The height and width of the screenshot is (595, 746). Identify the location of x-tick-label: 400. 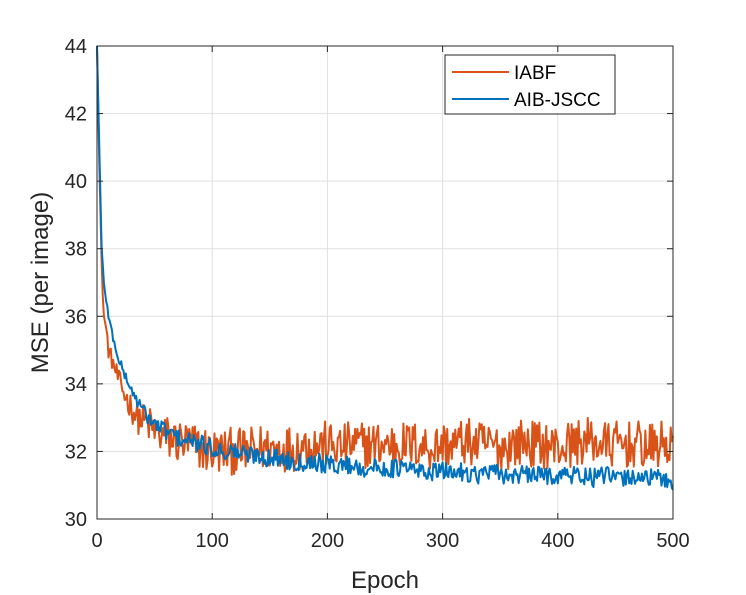
(557, 541).